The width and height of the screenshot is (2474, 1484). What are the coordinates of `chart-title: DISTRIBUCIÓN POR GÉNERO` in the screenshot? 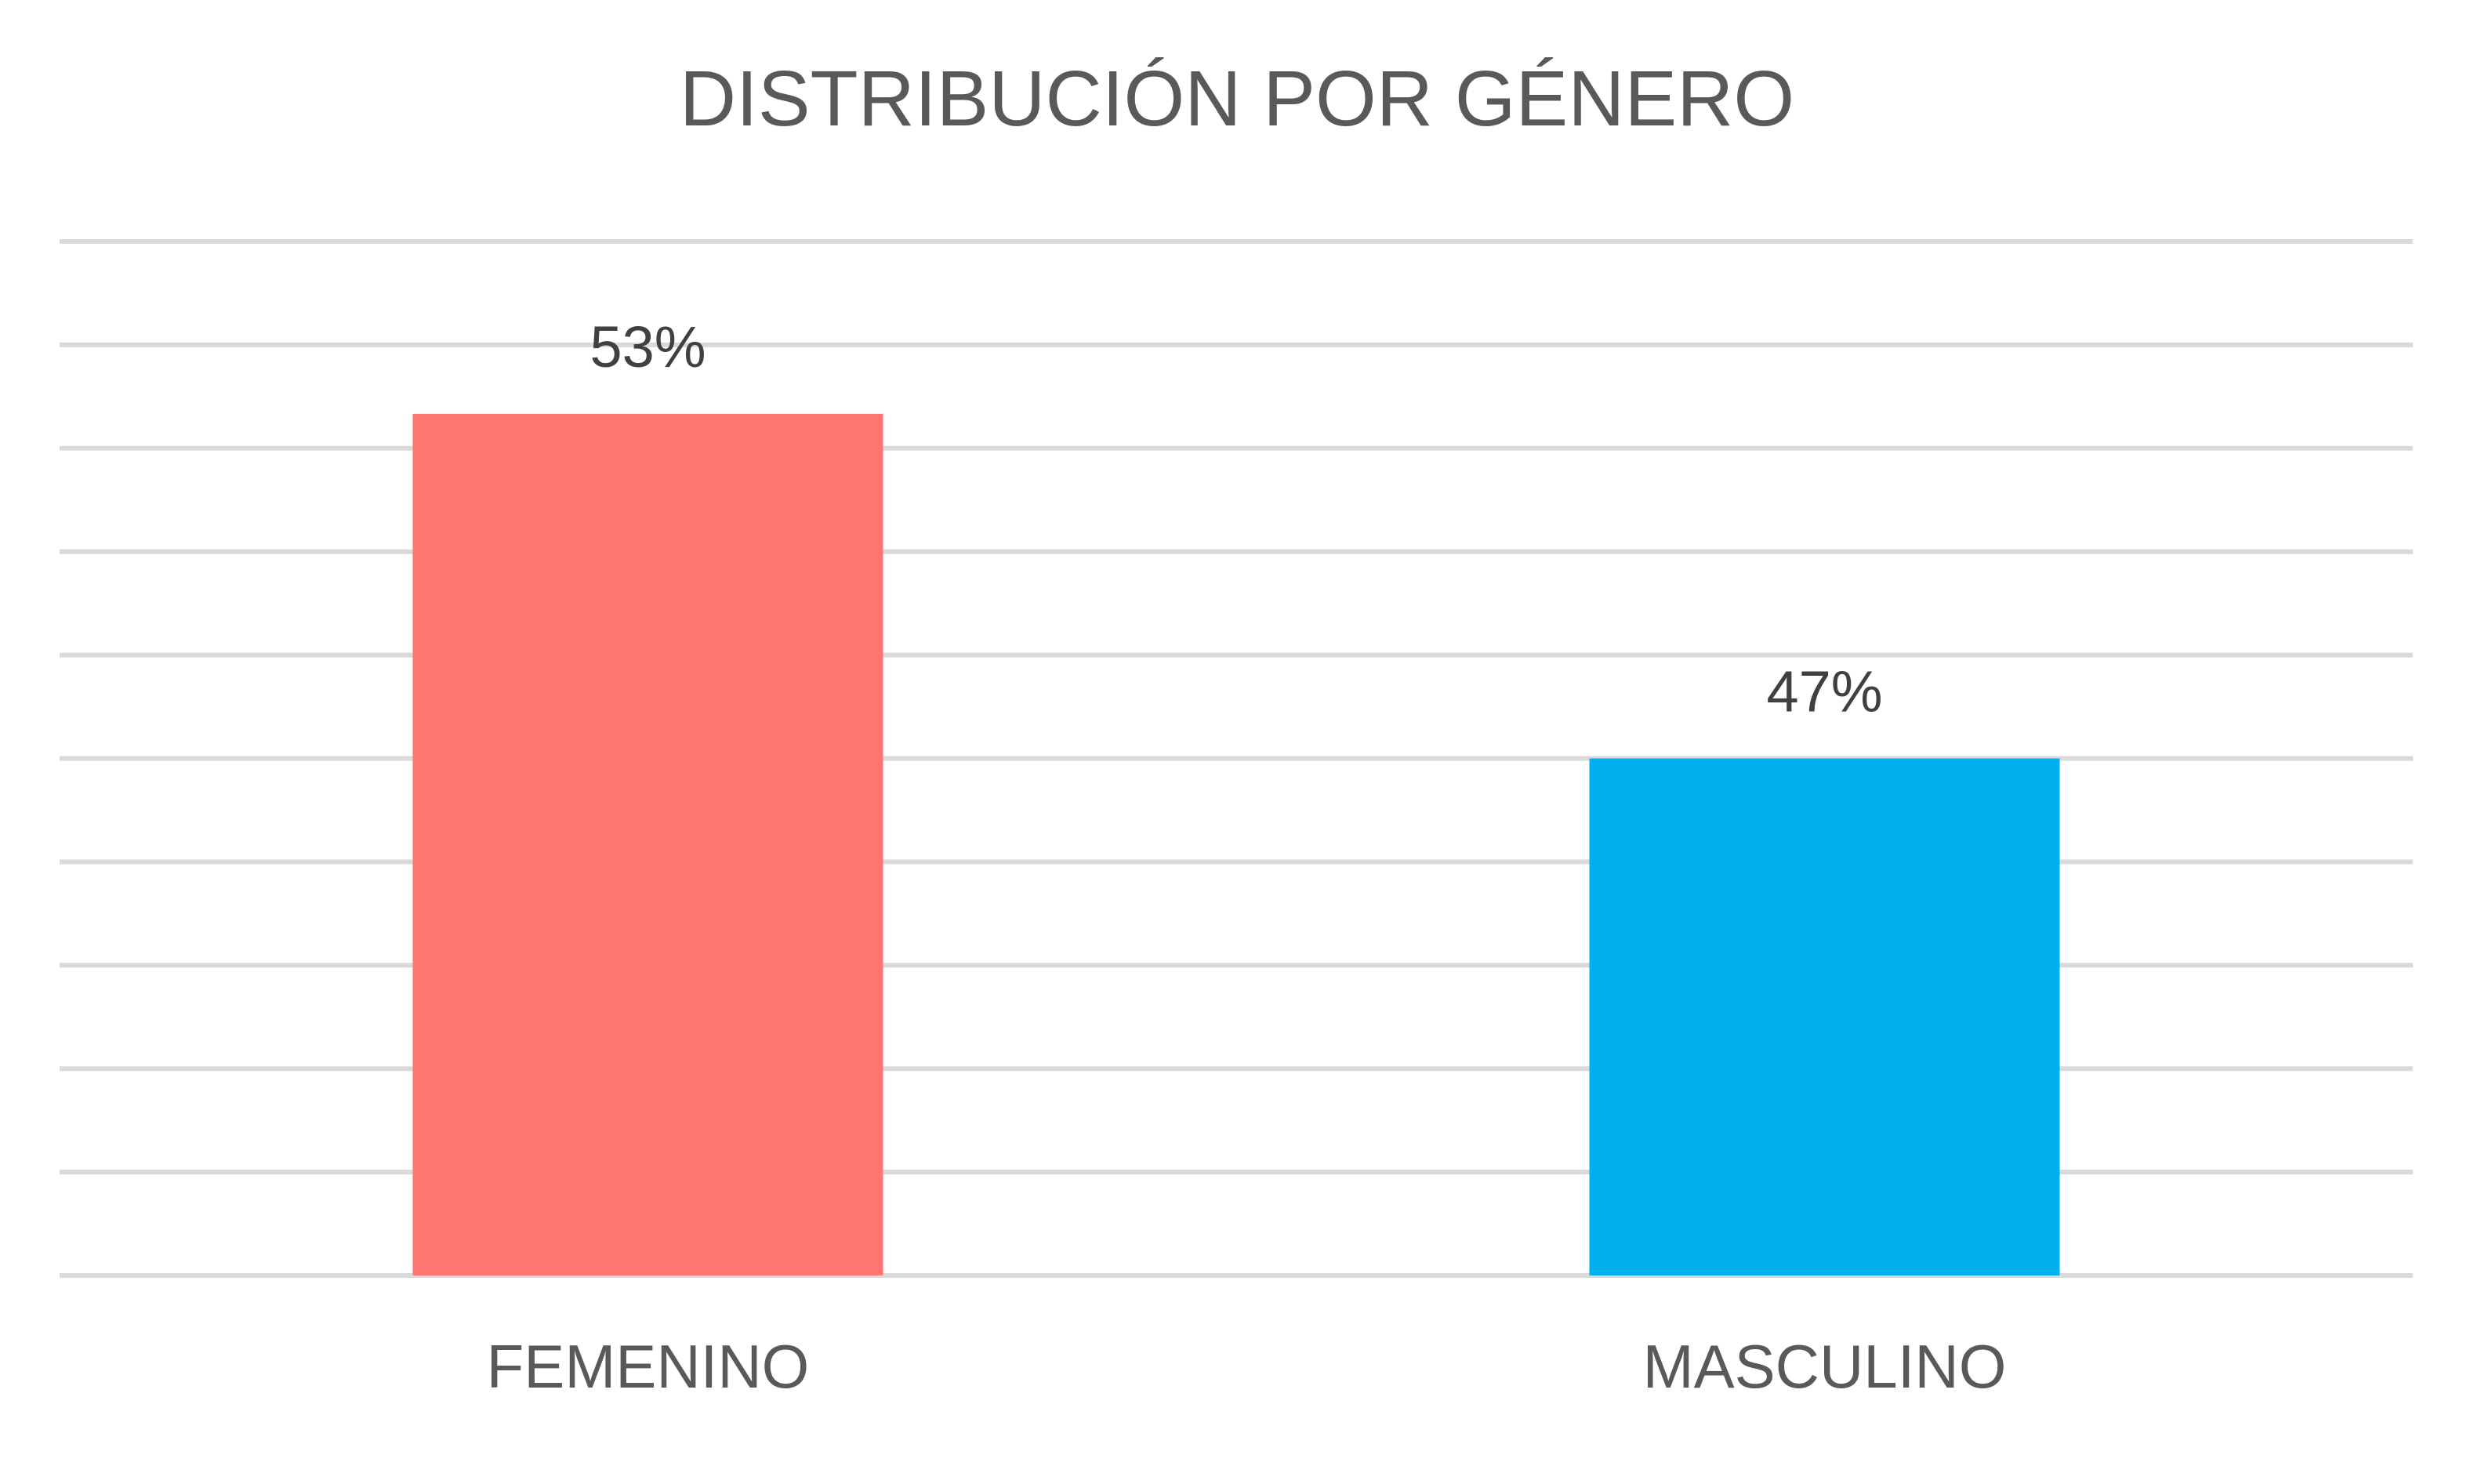 It's located at (1237, 99).